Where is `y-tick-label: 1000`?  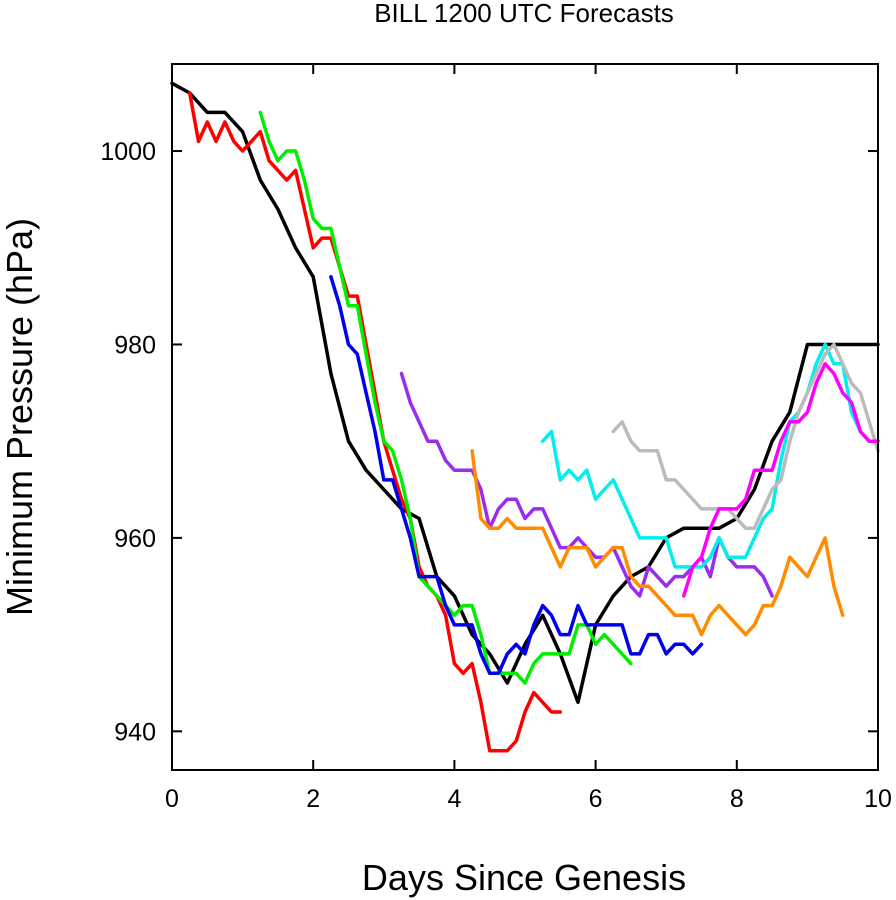
y-tick-label: 1000 is located at coordinates (128, 152).